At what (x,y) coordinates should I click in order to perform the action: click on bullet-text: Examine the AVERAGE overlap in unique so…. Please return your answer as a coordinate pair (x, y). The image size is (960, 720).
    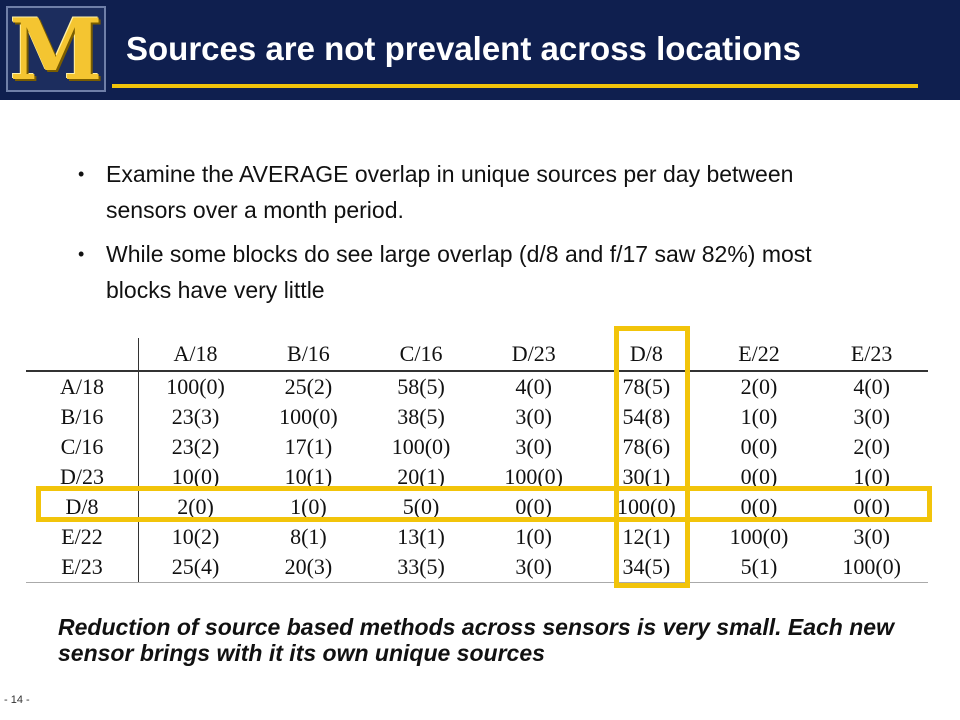
    Looking at the image, I should click on (450, 192).